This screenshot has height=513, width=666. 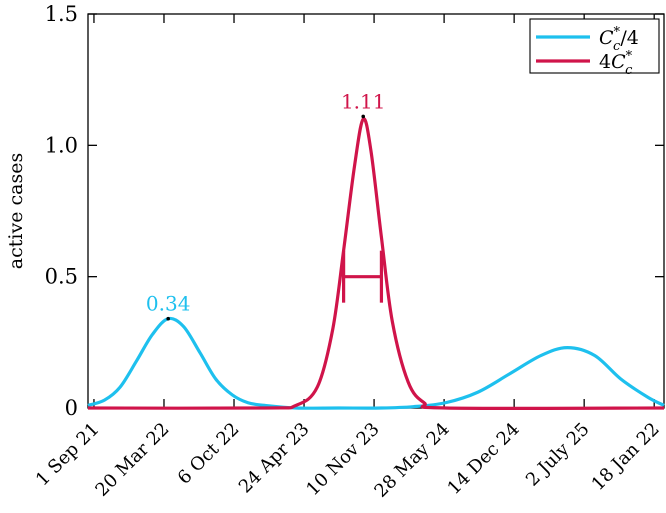 What do you see at coordinates (61, 277) in the screenshot?
I see `y-tick-label: 0.5` at bounding box center [61, 277].